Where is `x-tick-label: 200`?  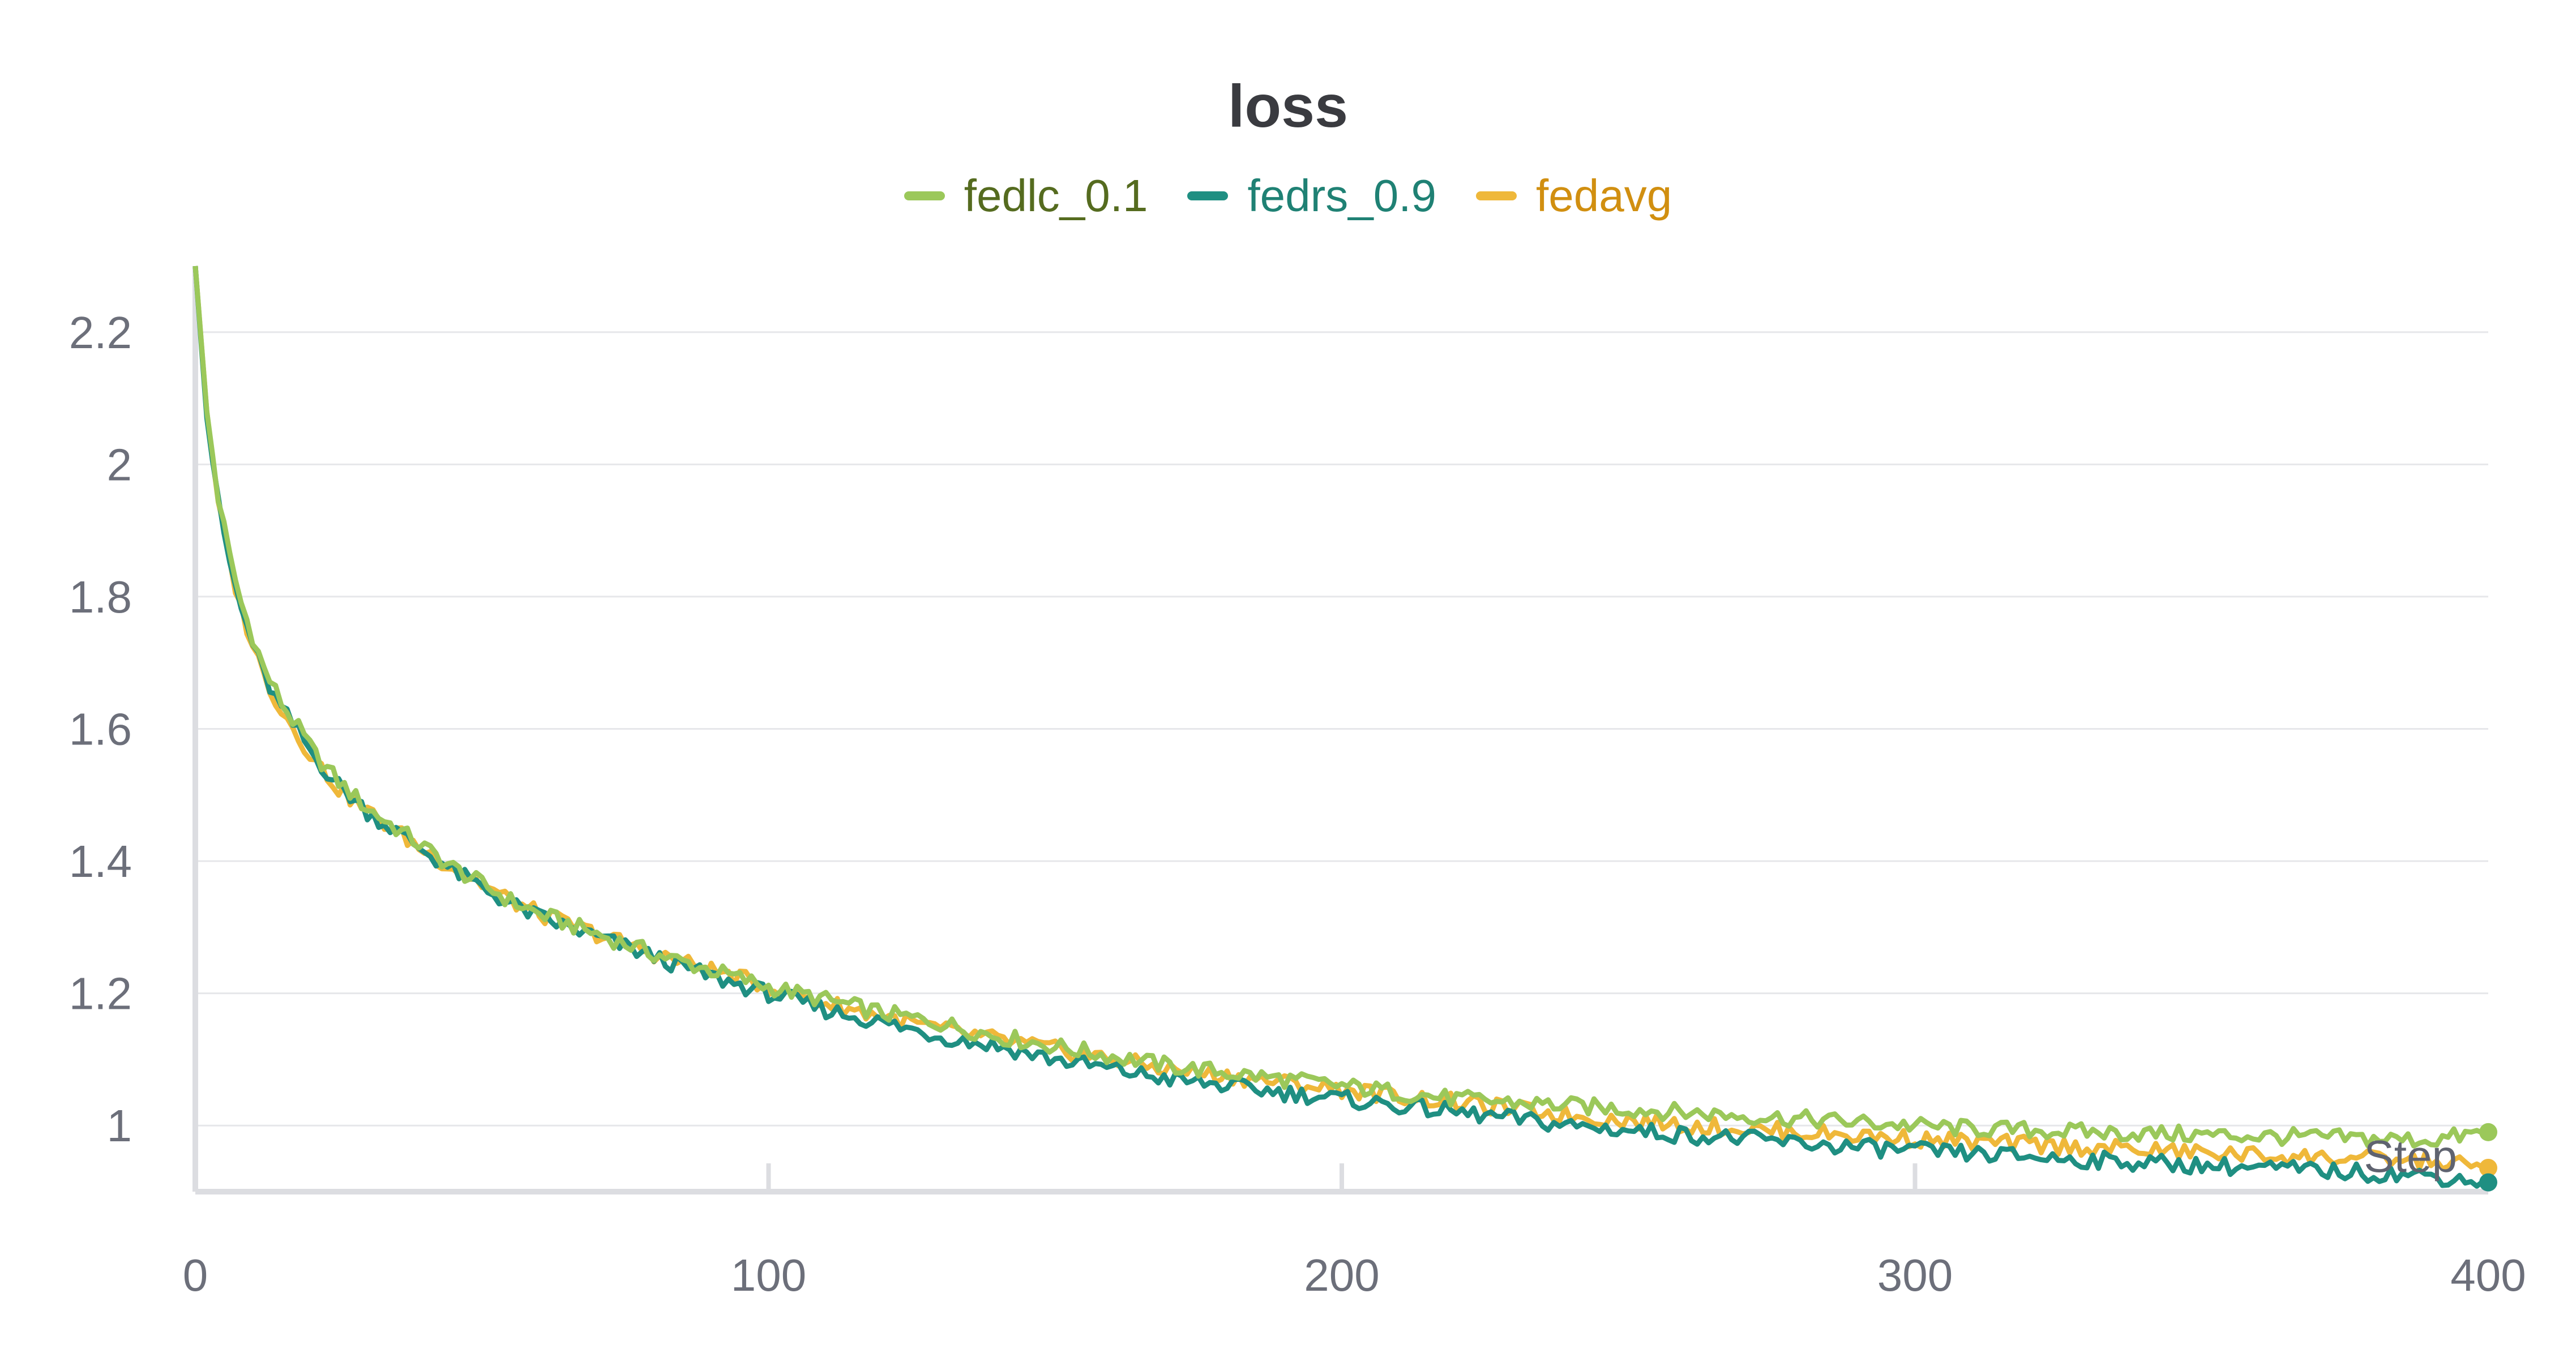 x-tick-label: 200 is located at coordinates (1341, 1275).